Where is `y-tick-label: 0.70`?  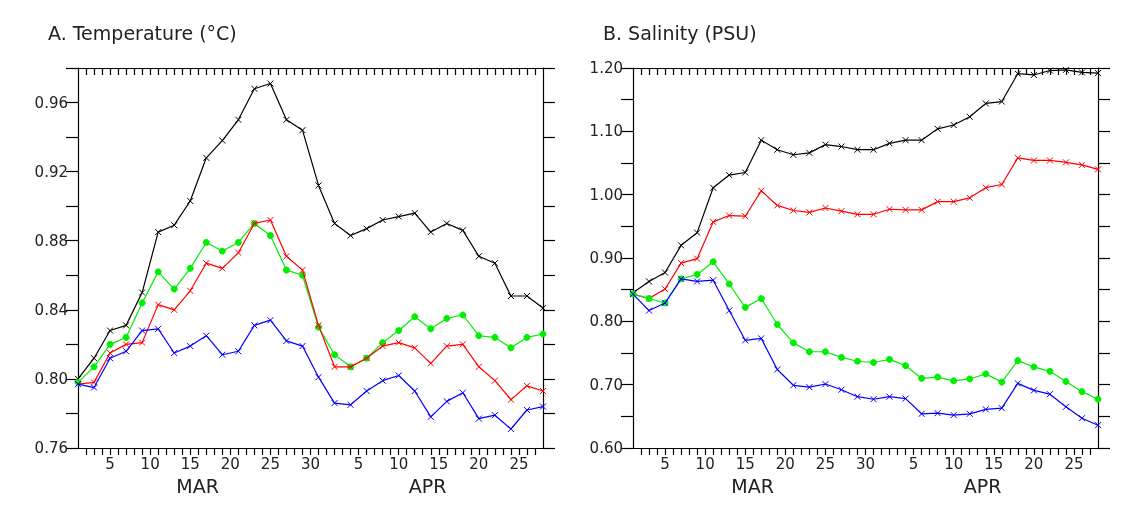
y-tick-label: 0.70 is located at coordinates (606, 384).